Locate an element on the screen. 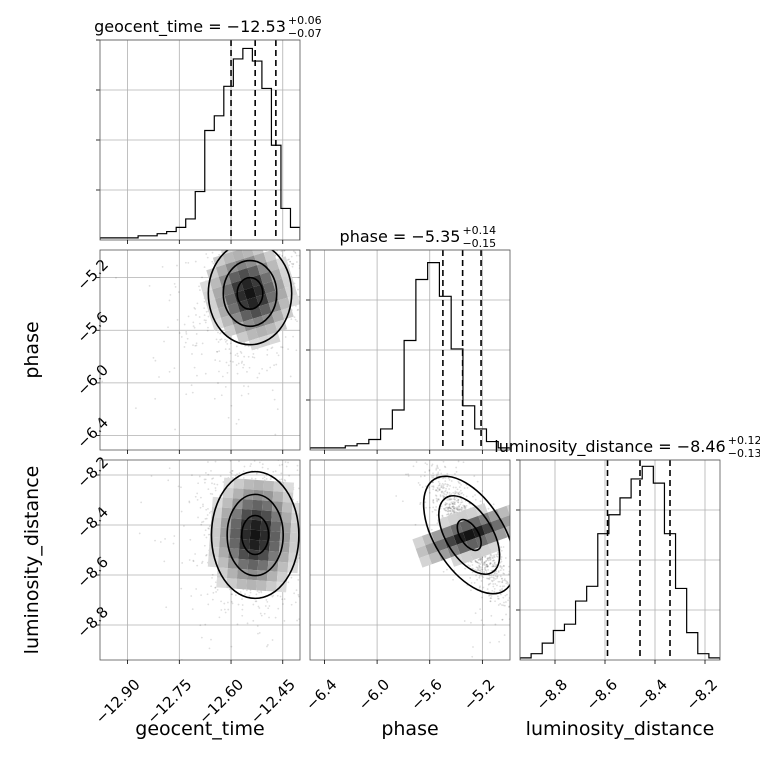  x-axis-label-geocent_time: geocent_time is located at coordinates (199, 729).